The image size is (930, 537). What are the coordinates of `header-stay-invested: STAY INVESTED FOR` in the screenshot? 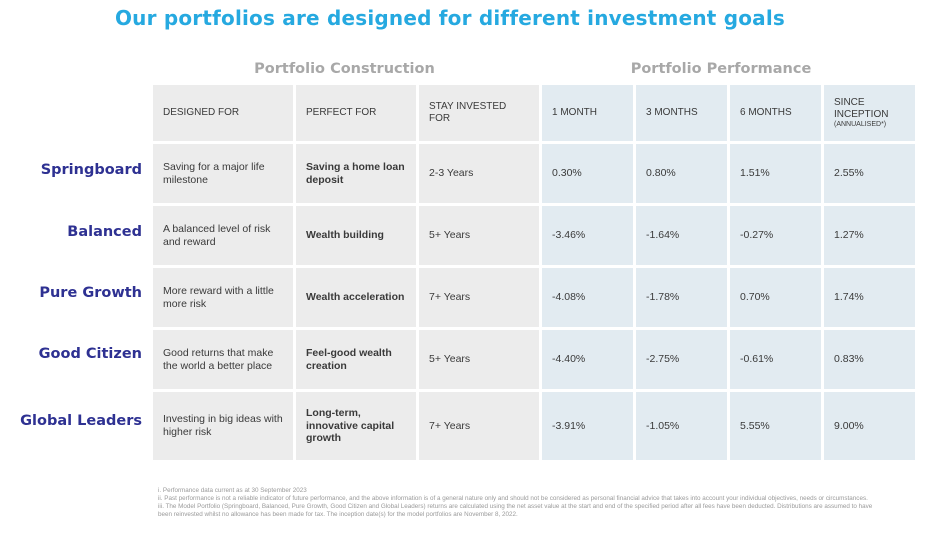 It's located at (479, 113).